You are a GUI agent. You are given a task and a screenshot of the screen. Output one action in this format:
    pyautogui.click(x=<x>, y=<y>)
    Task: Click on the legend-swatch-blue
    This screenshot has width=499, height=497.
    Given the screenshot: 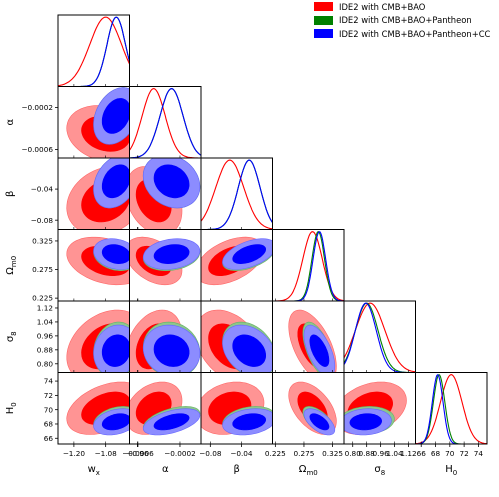 What is the action you would take?
    pyautogui.click(x=323, y=34)
    